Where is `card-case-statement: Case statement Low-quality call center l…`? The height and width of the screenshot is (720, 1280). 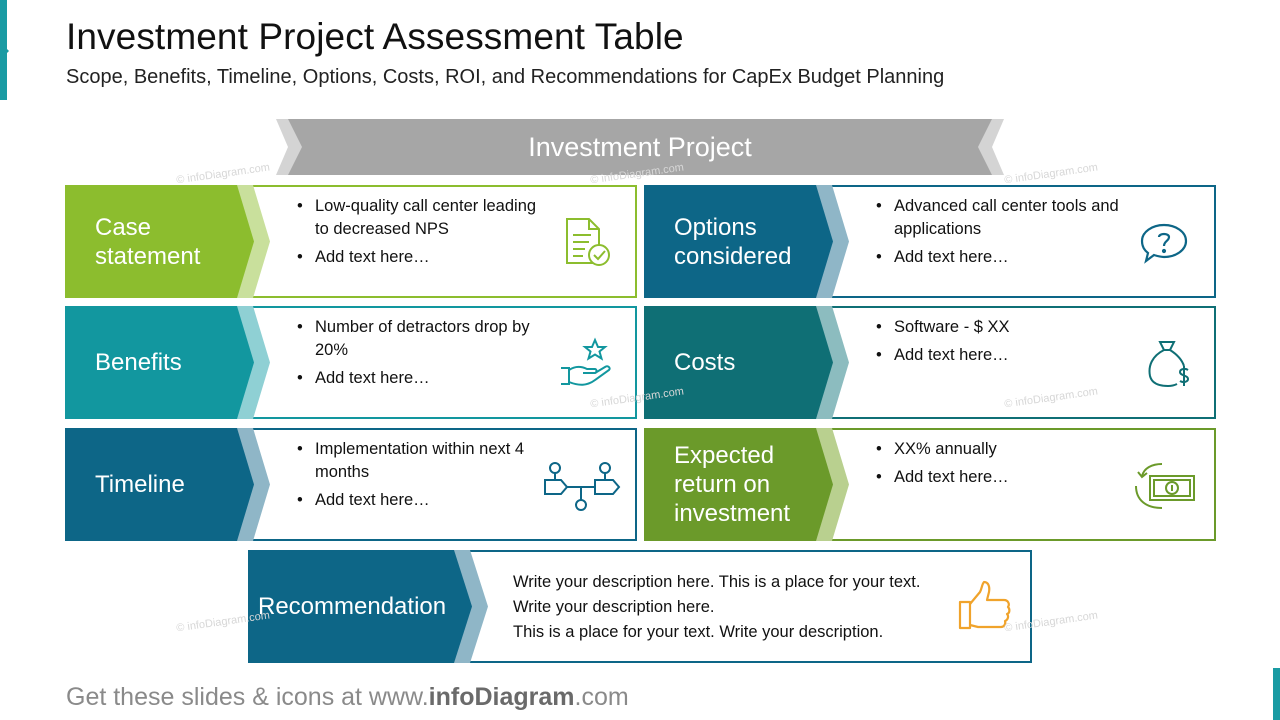
card-case-statement: Case statement Low-quality call center l… is located at coordinates (351, 241).